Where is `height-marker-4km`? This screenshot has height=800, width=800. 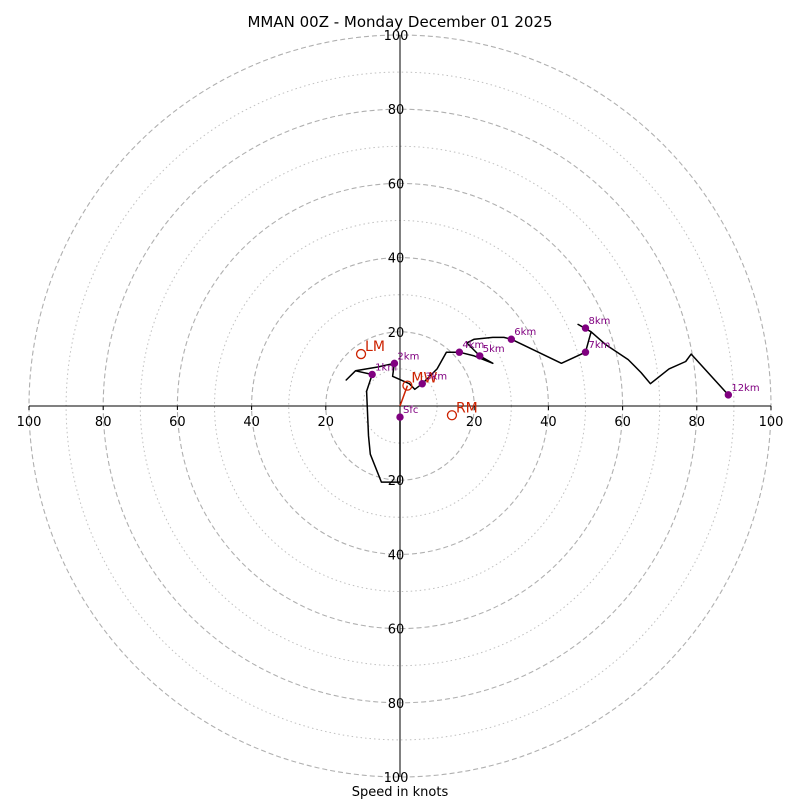
height-marker-4km is located at coordinates (459, 352).